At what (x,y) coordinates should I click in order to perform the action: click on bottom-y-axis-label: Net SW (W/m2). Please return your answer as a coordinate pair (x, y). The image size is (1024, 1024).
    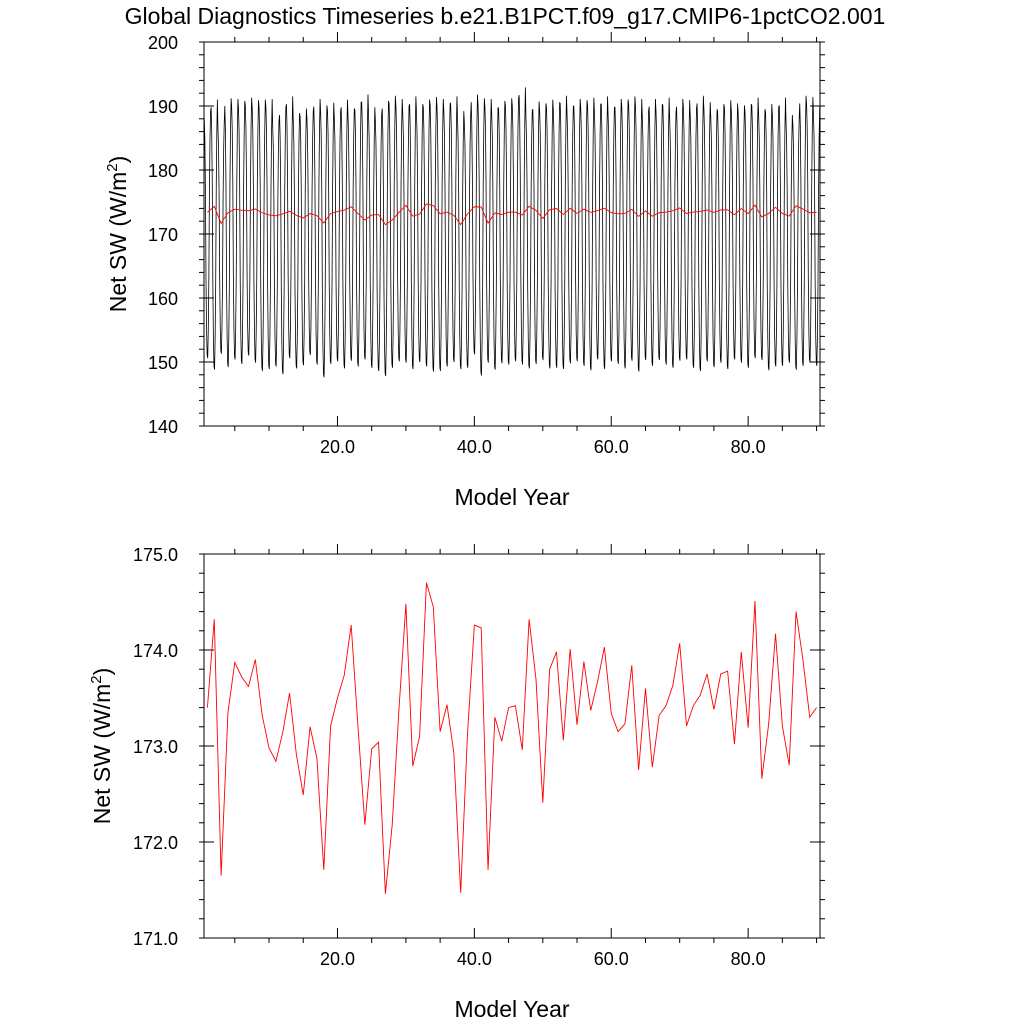
    Looking at the image, I should click on (101, 746).